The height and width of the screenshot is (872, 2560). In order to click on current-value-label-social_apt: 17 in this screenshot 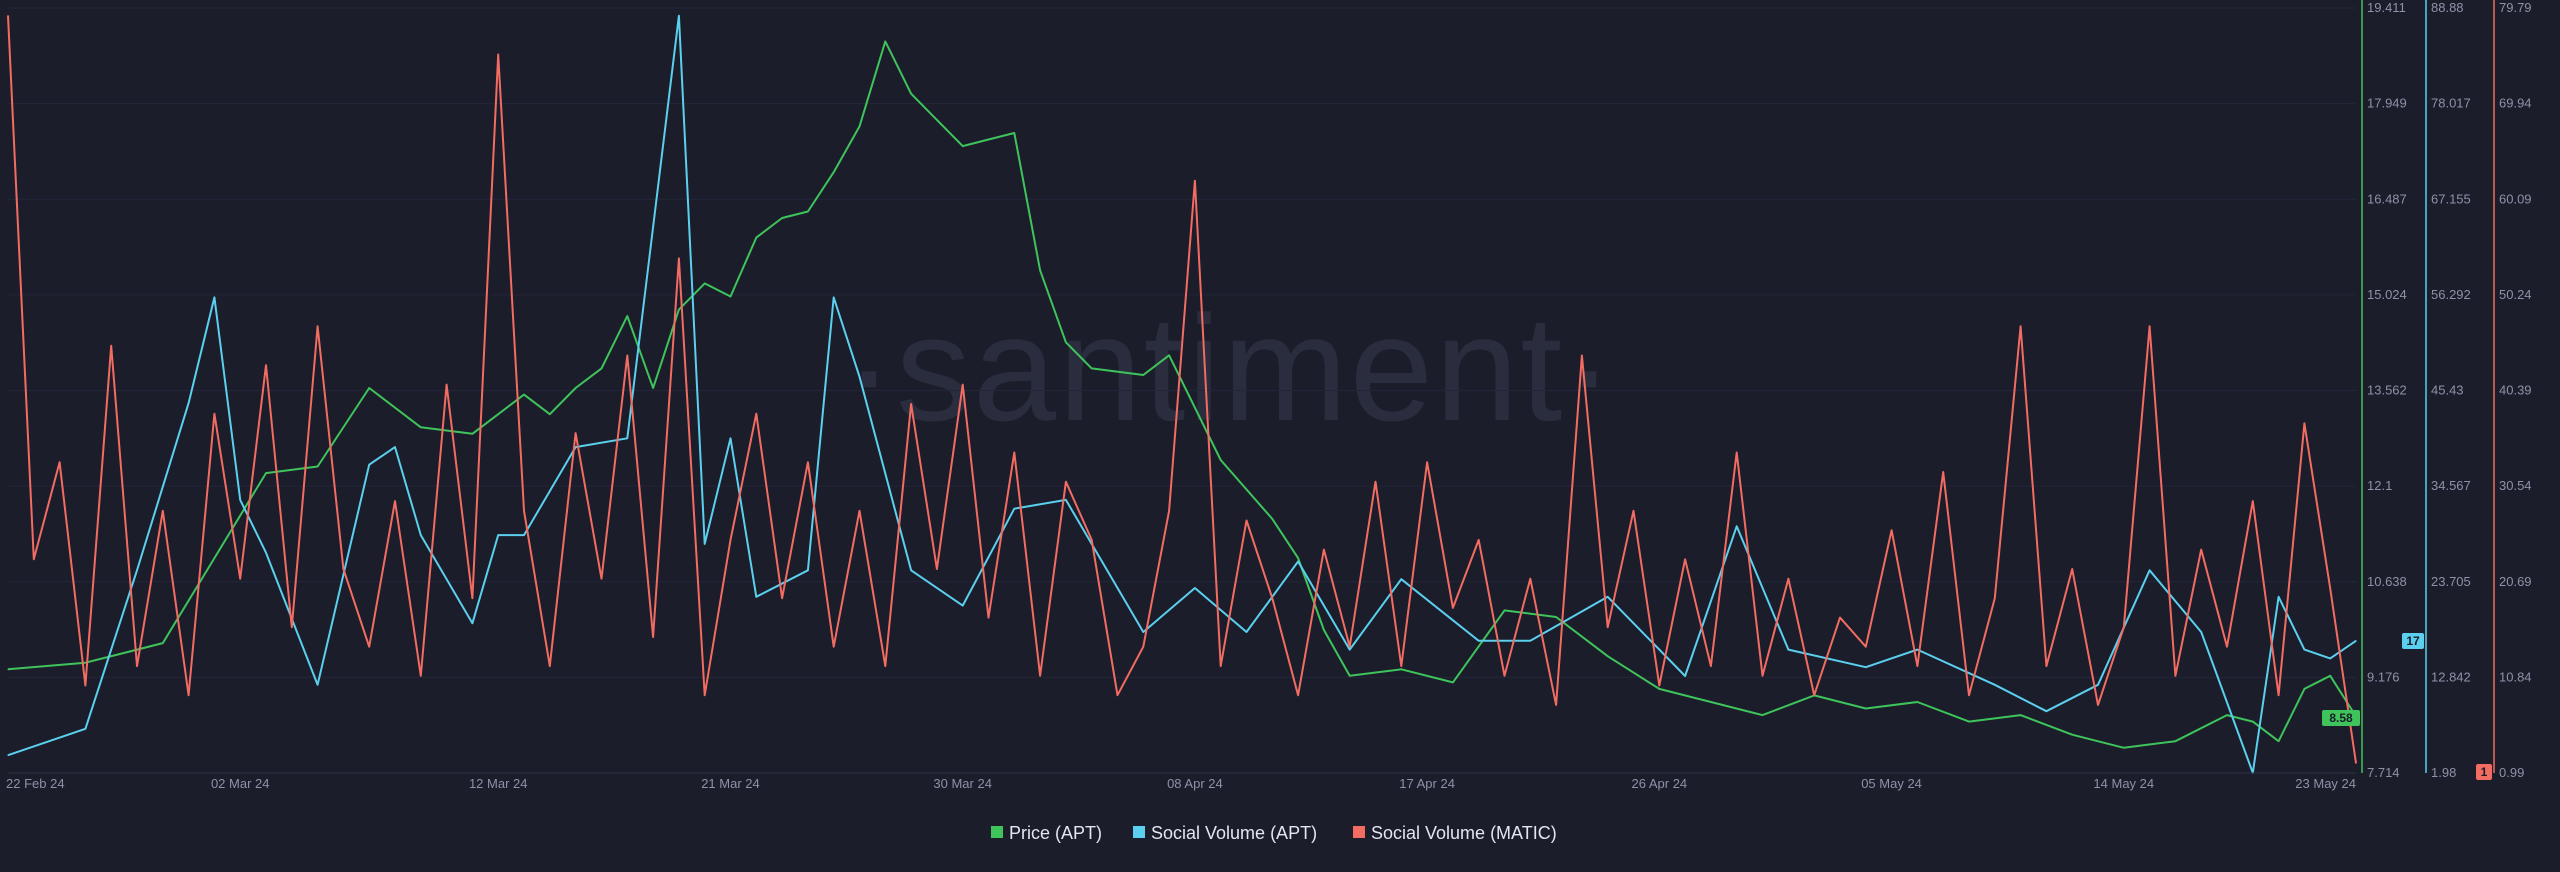, I will do `click(2413, 641)`.